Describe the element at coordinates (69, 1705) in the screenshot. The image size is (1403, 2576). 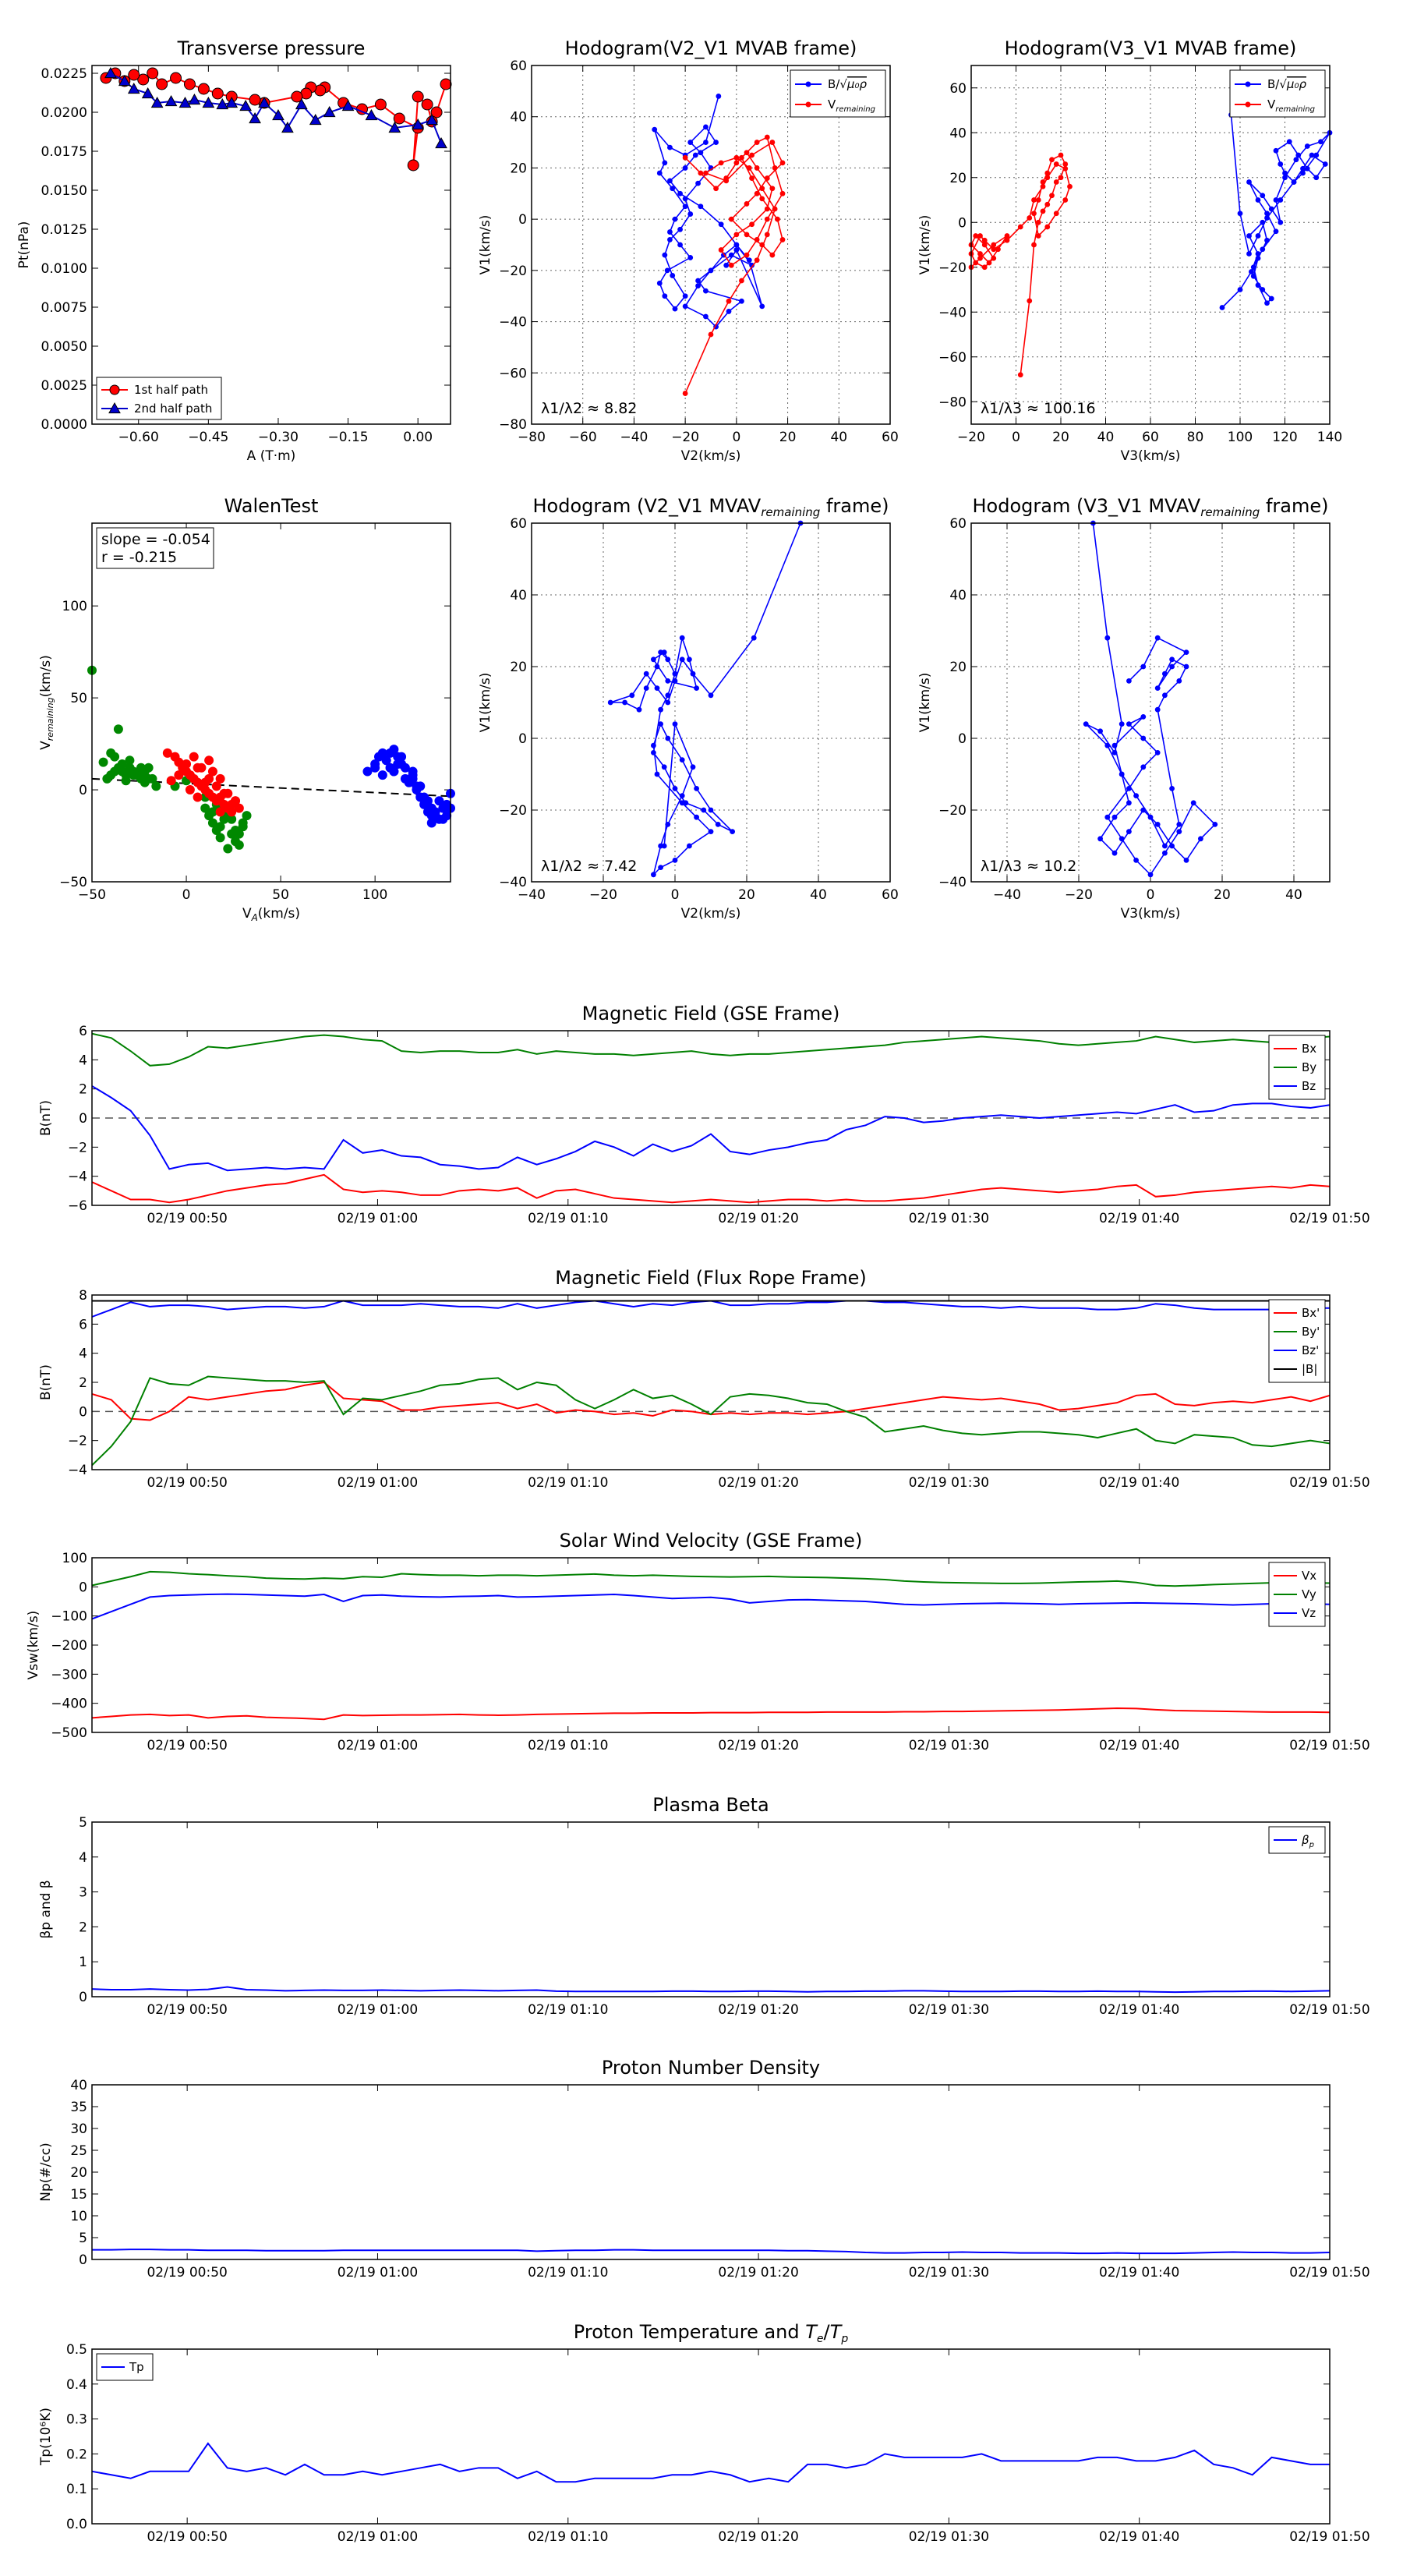
I see `y-tick-label: −400` at that location.